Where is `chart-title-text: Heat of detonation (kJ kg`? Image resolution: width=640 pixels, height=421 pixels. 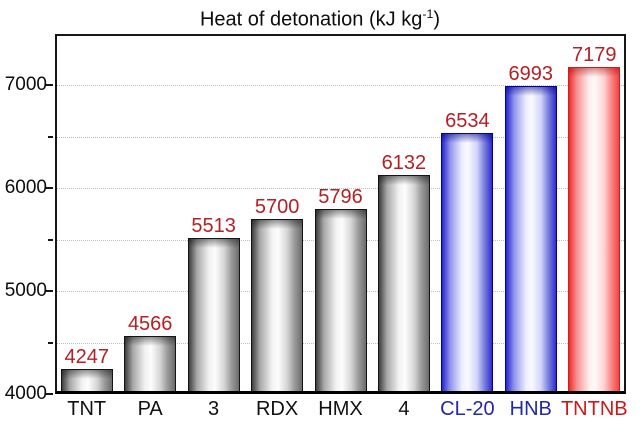
chart-title-text: Heat of detonation (kJ kg is located at coordinates (311, 19).